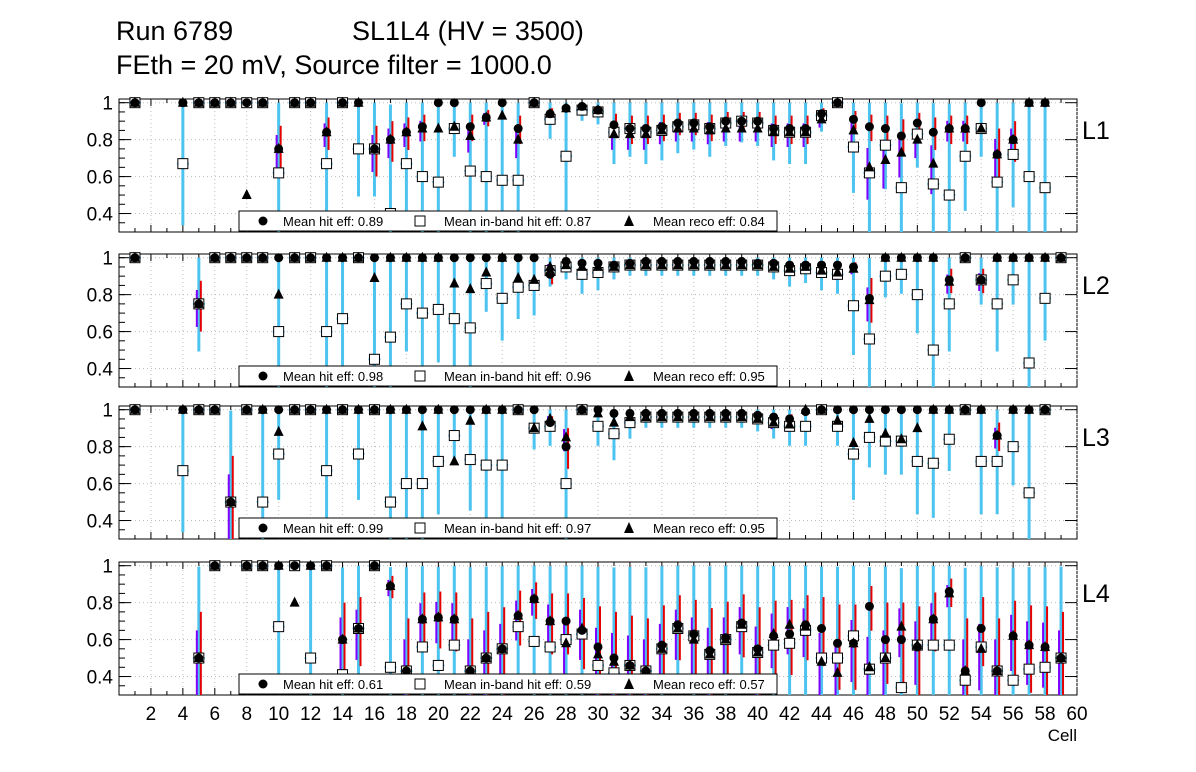 The height and width of the screenshot is (772, 1196). Describe the element at coordinates (757, 714) in the screenshot. I see `x-tick-label: 40` at that location.